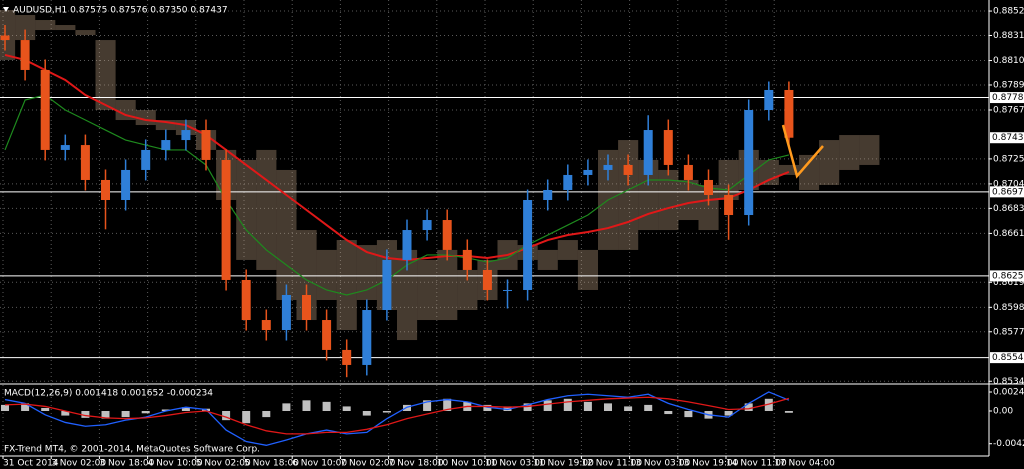 The image size is (1024, 469). Describe the element at coordinates (660, 464) in the screenshot. I see `x-tick-label: 13 Nov 03:00` at that location.